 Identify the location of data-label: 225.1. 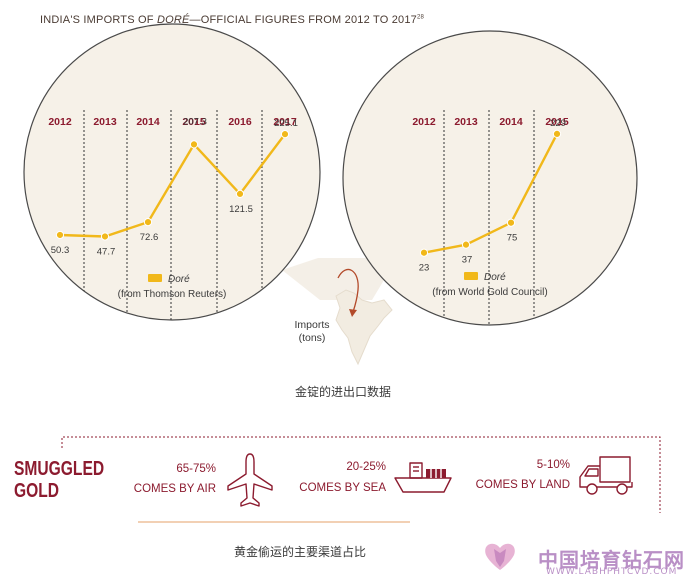
(286, 123).